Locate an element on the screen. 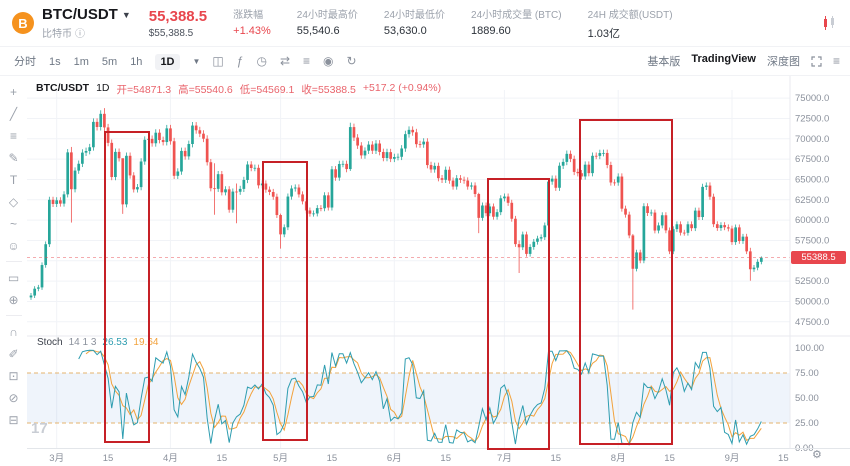  svg-text: 100.00 is located at coordinates (809, 348).